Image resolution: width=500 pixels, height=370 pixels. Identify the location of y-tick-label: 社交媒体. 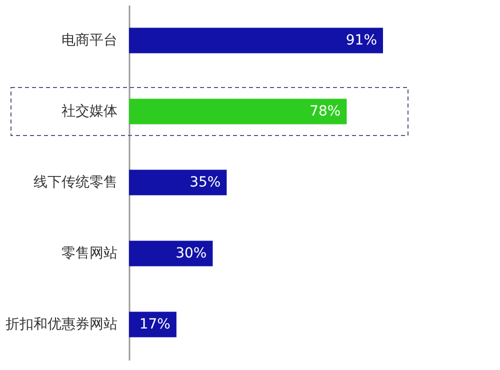
(90, 112).